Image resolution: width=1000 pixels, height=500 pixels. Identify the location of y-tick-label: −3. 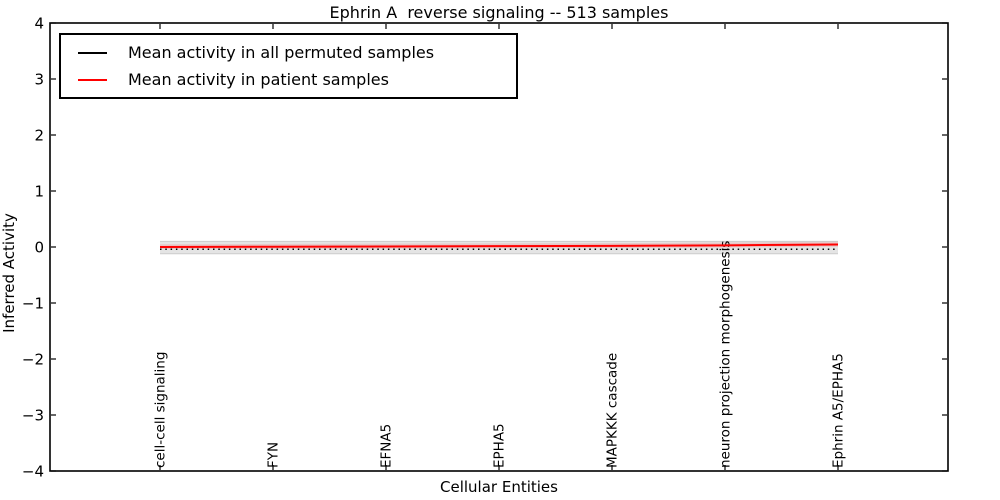
(33, 415).